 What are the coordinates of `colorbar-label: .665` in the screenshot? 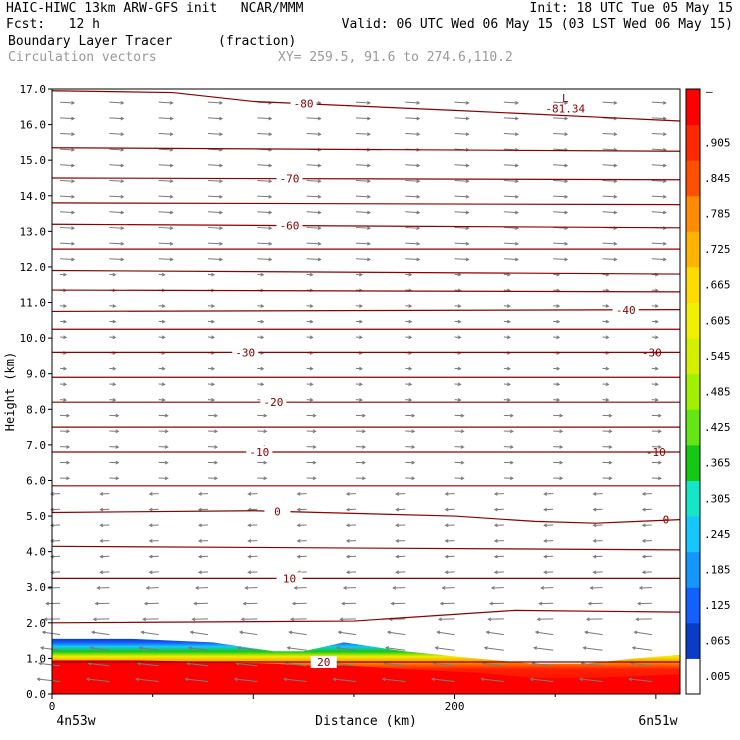 It's located at (717, 285).